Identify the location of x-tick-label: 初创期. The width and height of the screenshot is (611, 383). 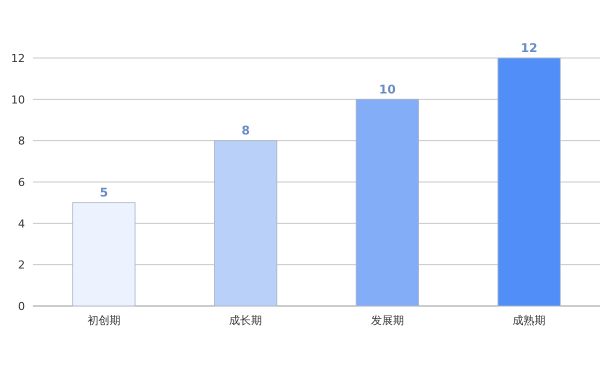
(103, 320).